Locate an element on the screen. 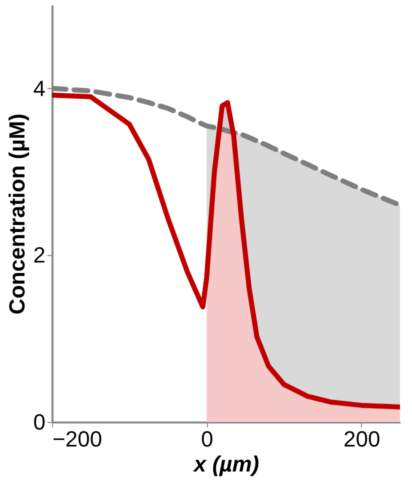  y-axis-title: Concentration (µM) is located at coordinates (17, 214).